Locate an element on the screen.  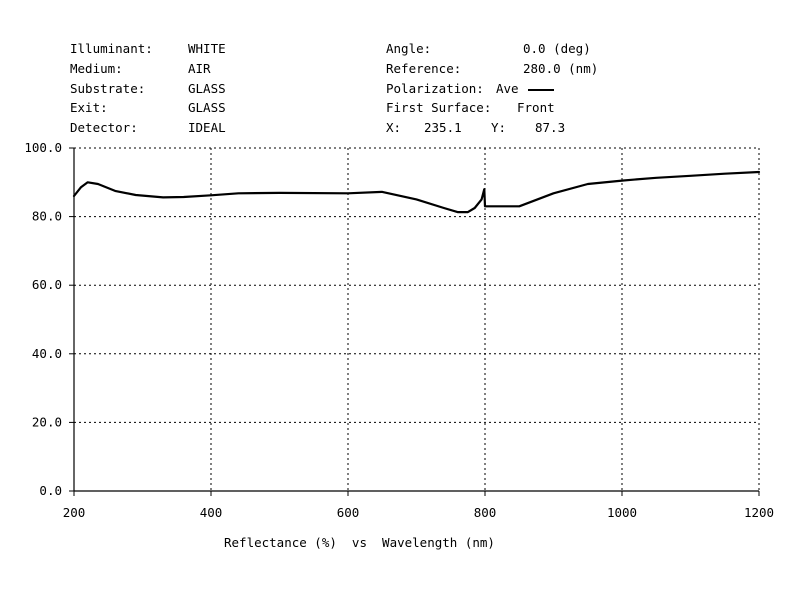
polarization-legend-line is located at coordinates (541, 90).